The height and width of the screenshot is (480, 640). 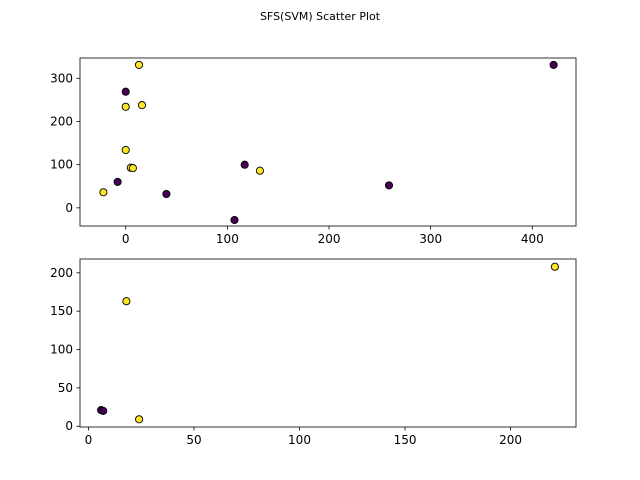 I want to click on figure-title: SFS(SVM) Scatter Plot, so click(x=320, y=16).